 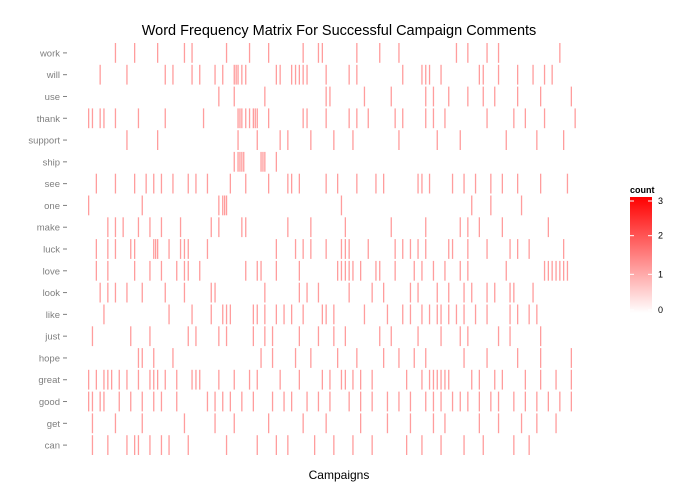 I want to click on legend-colorbar, so click(x=641, y=255).